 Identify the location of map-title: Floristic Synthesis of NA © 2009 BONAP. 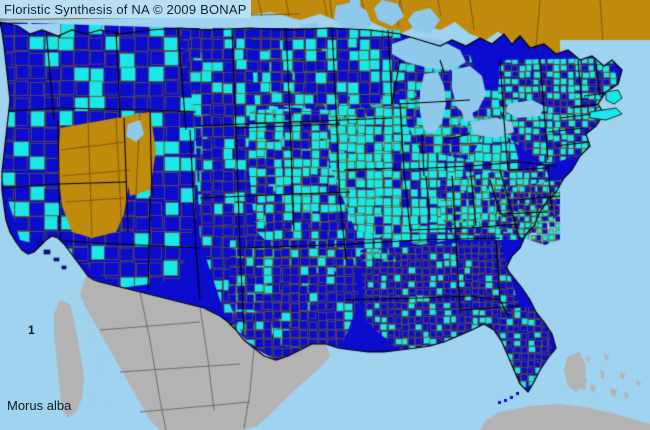
(125, 9).